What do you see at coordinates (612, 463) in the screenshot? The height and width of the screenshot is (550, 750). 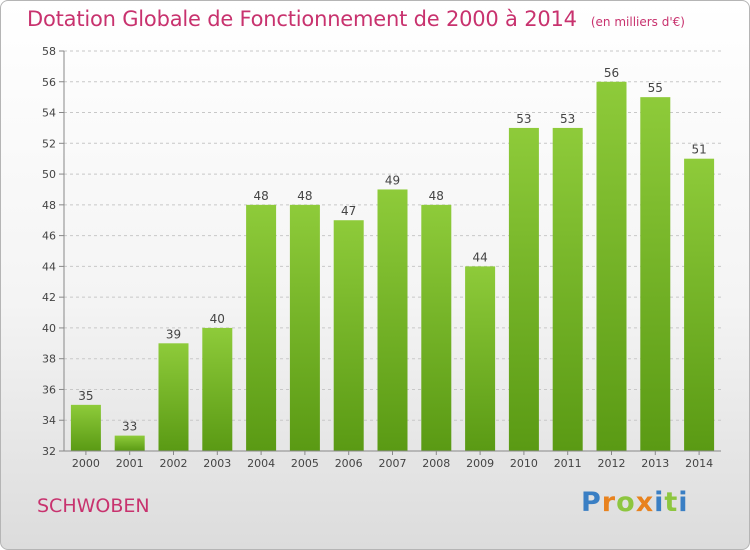 I see `x-tick-label: 2012` at bounding box center [612, 463].